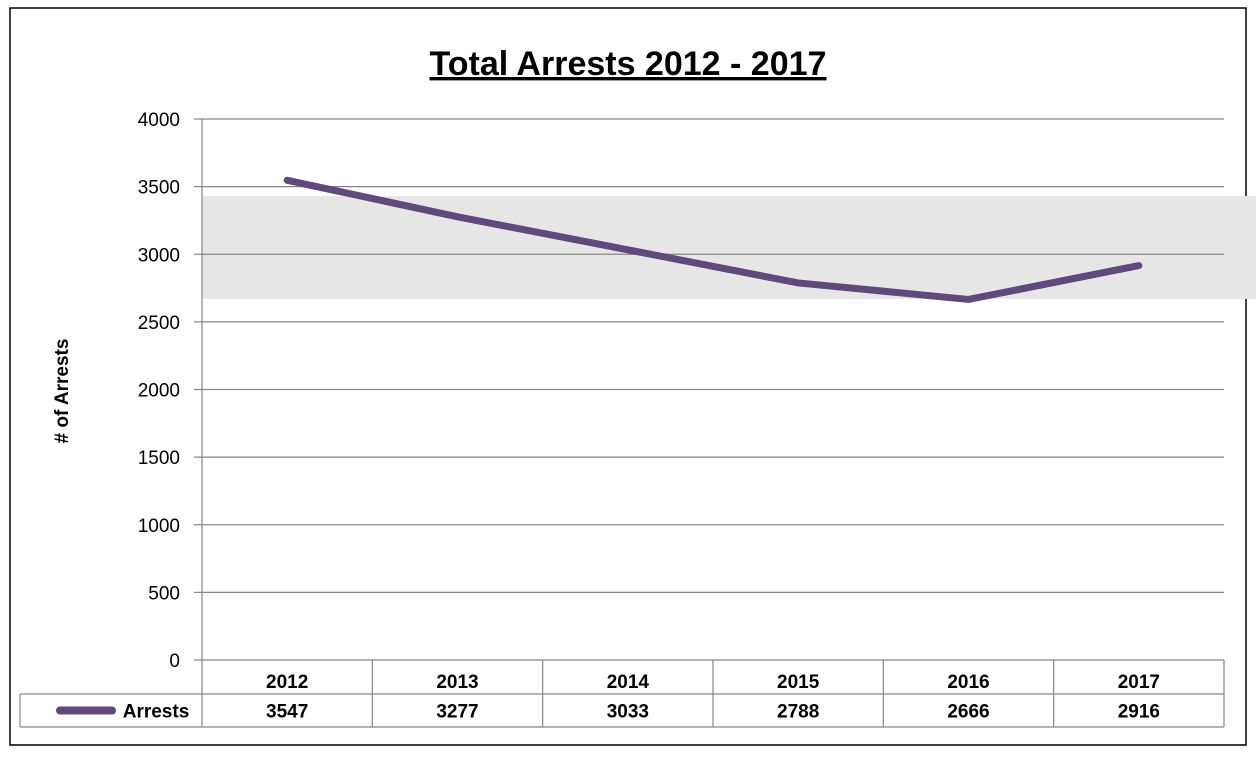  What do you see at coordinates (287, 712) in the screenshot?
I see `data-value-label: 3547` at bounding box center [287, 712].